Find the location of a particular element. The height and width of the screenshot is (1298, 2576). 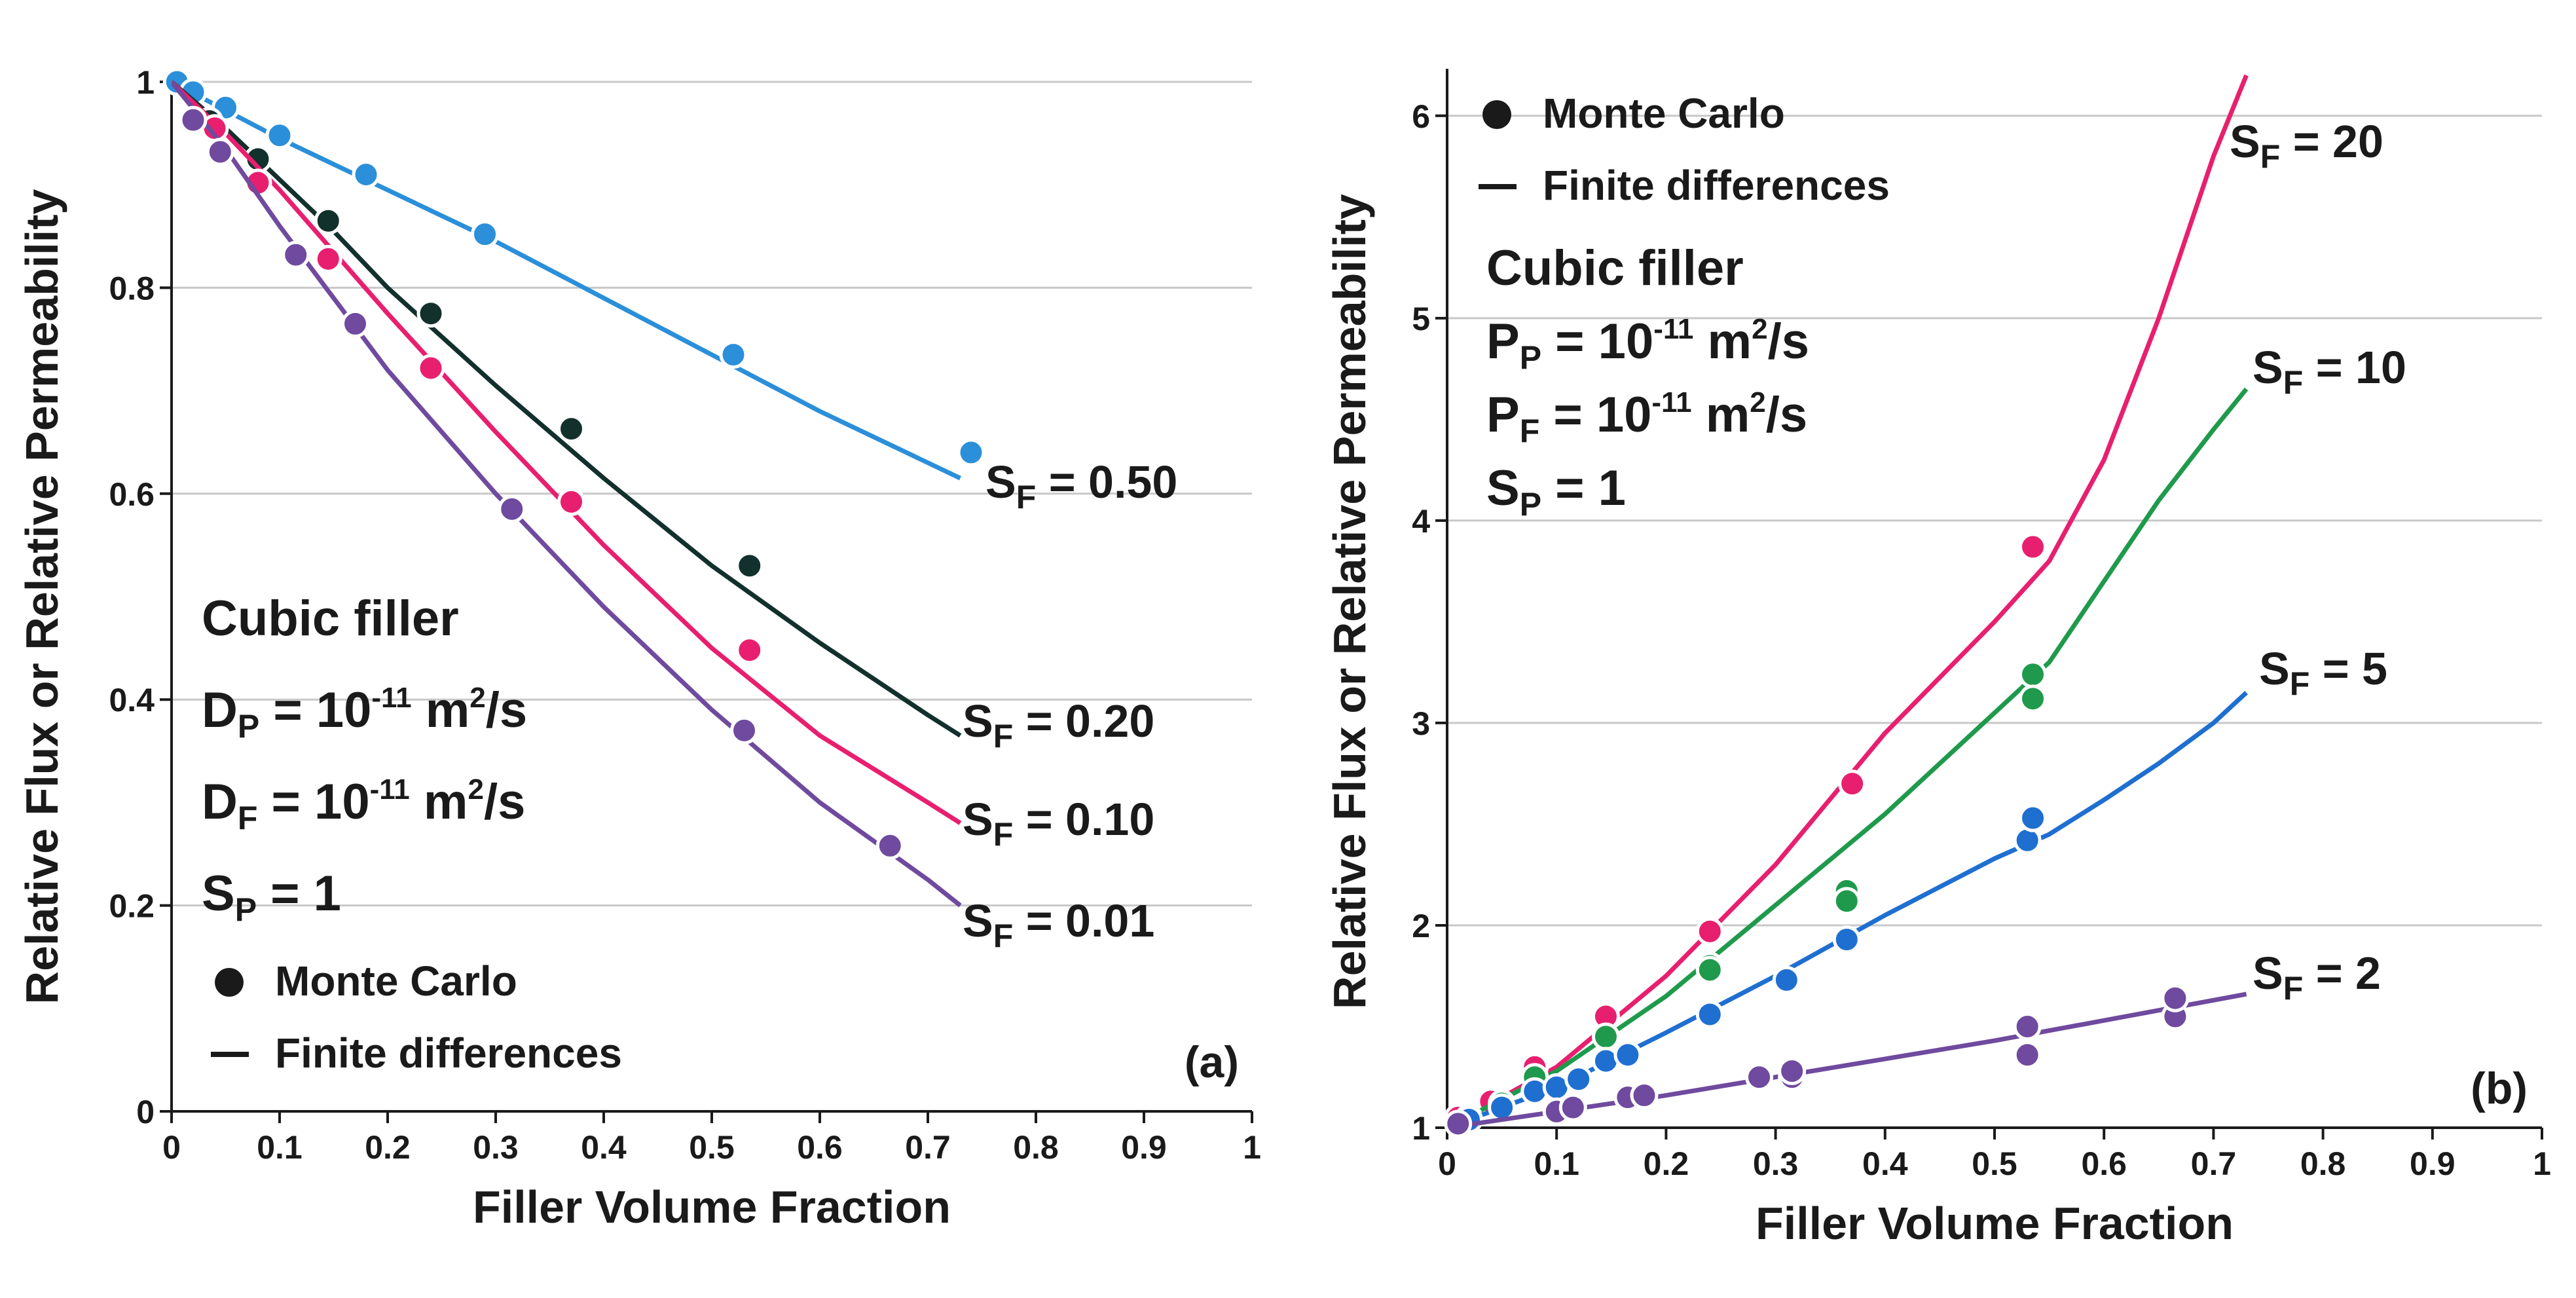

annotation-line-1: DP = 10-11 m2/s is located at coordinates (365, 713).